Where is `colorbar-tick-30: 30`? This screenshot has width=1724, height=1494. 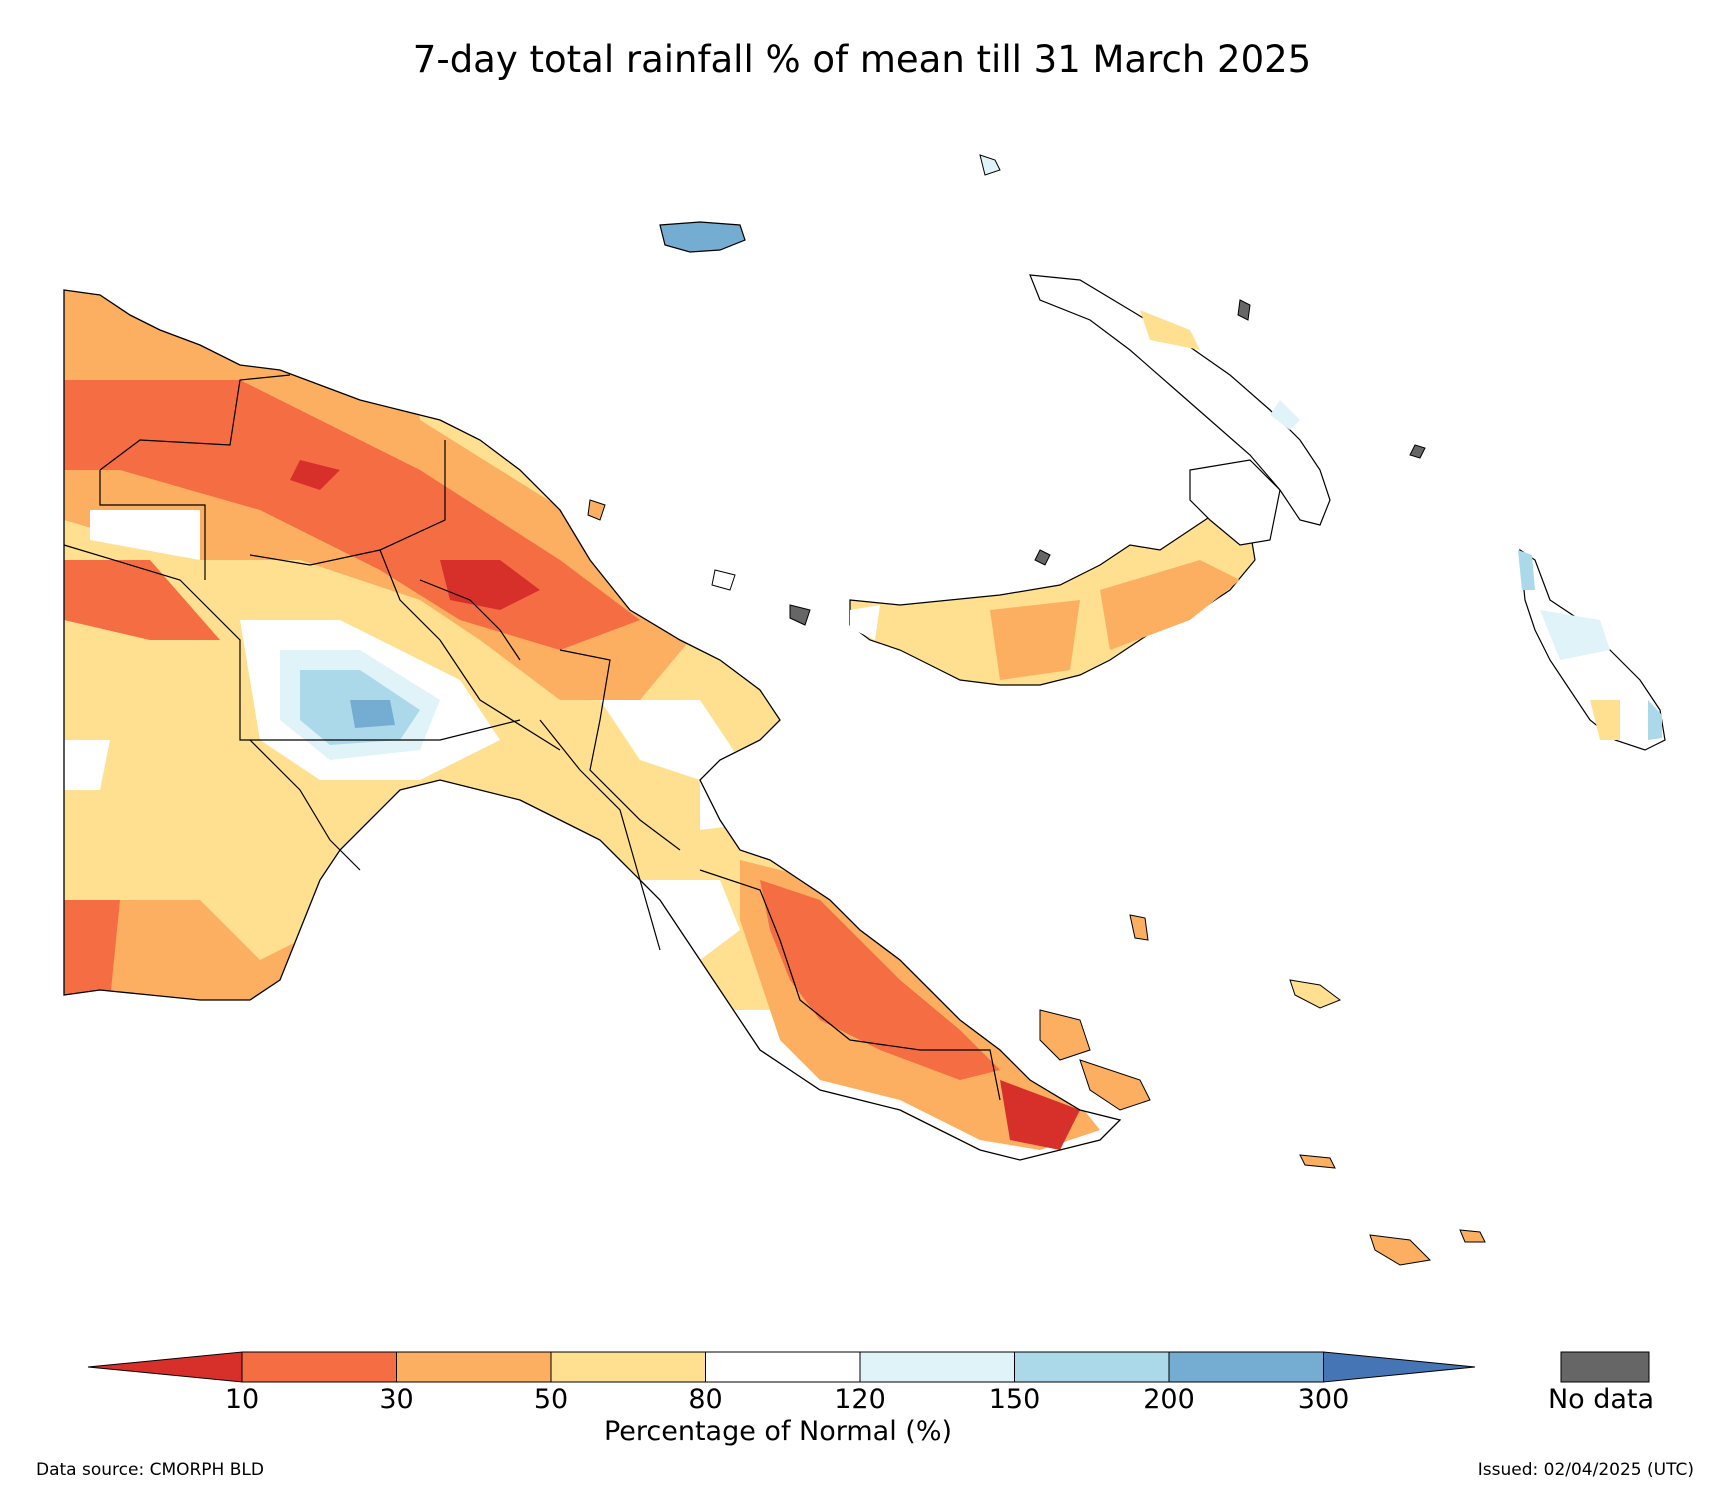 colorbar-tick-30: 30 is located at coordinates (396, 1399).